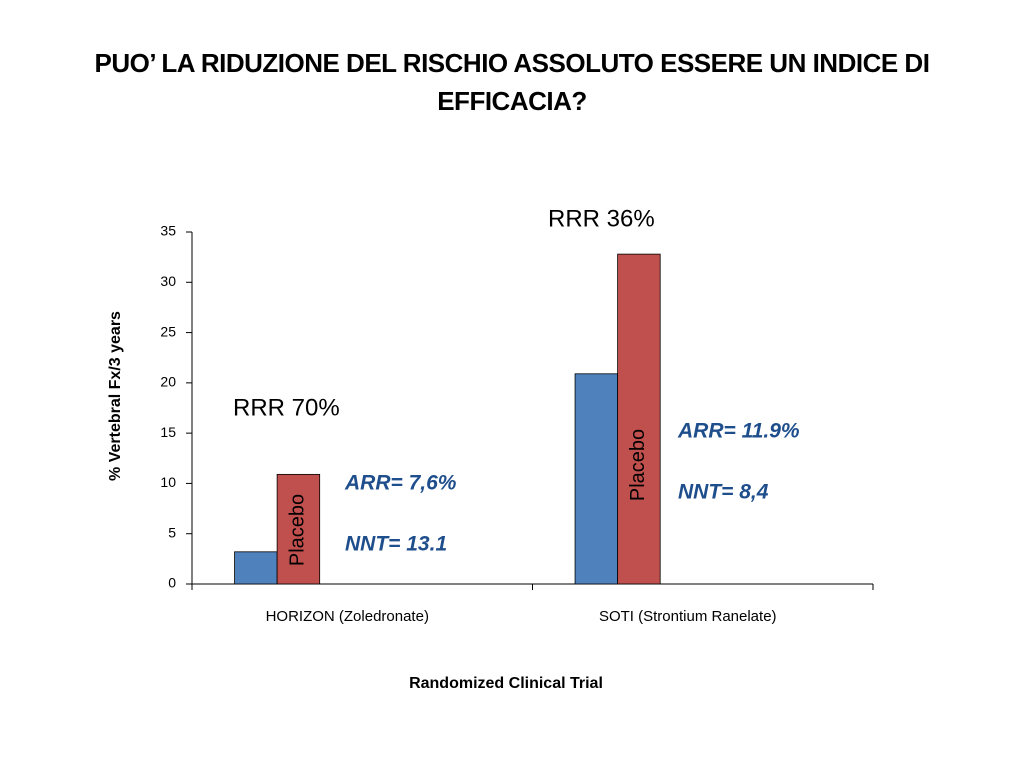 The image size is (1024, 768). Describe the element at coordinates (396, 544) in the screenshot. I see `annotation: NNT= 13.1` at that location.